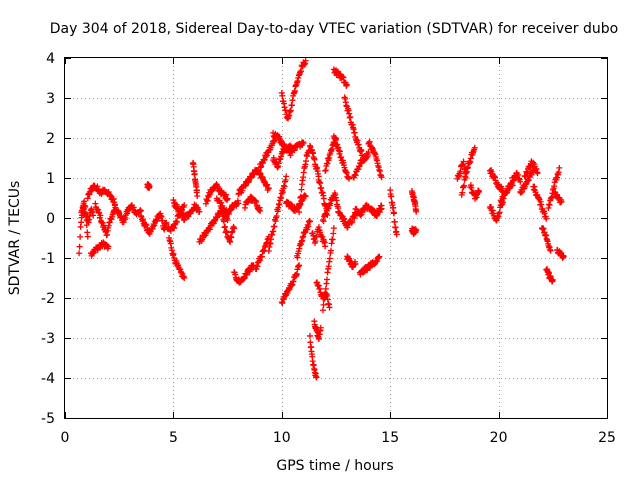  What do you see at coordinates (334, 466) in the screenshot?
I see `x-axis-label: GPS time / hours` at bounding box center [334, 466].